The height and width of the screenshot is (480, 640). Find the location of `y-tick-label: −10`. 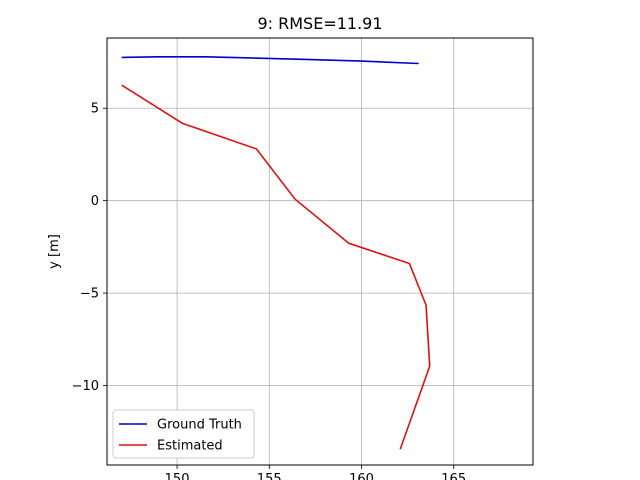

y-tick-label: −10 is located at coordinates (85, 386).